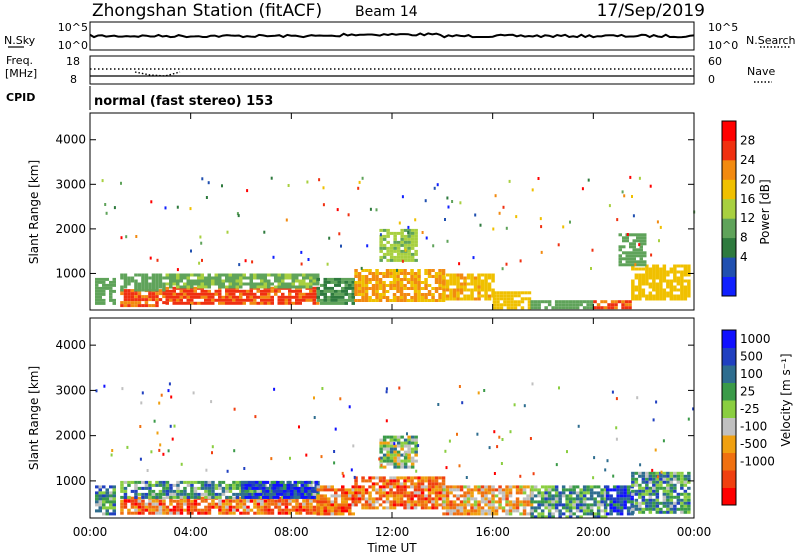 The height and width of the screenshot is (554, 800). I want to click on x-tick-label: 04:00, so click(190, 532).